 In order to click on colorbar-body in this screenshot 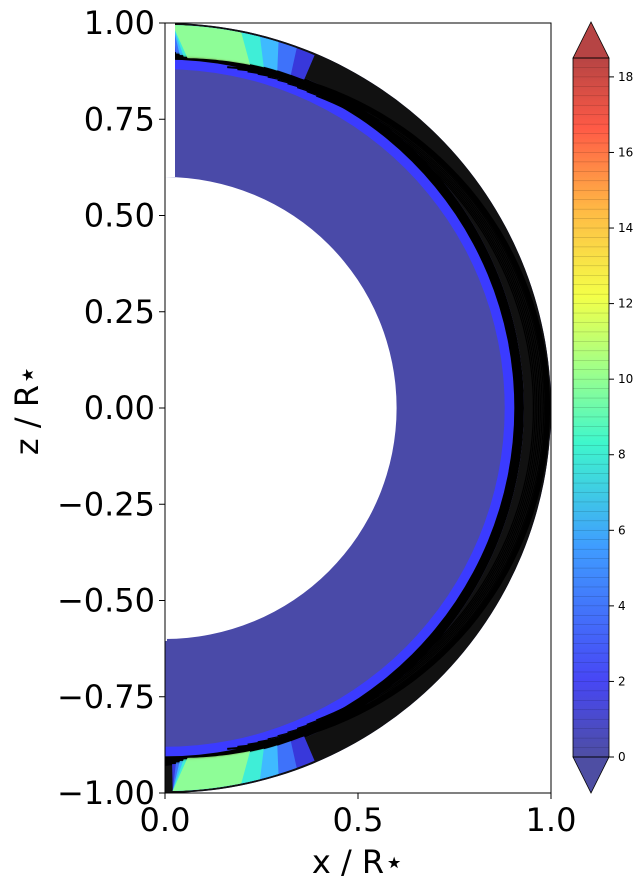, I will do `click(591, 407)`.